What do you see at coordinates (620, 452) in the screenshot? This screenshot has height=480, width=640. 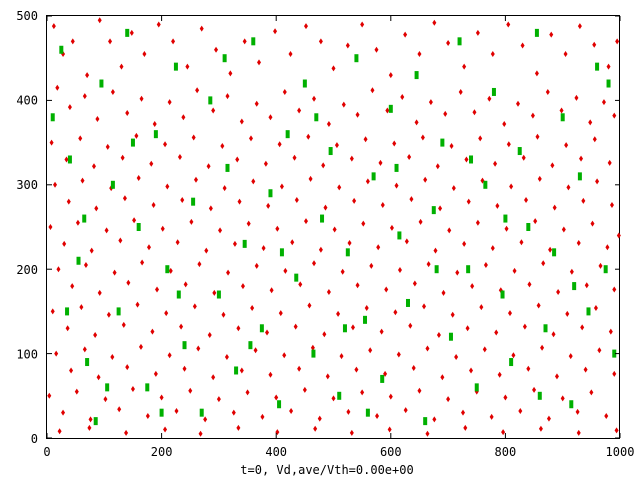 I see `x-tick-label: 1000` at bounding box center [620, 452].